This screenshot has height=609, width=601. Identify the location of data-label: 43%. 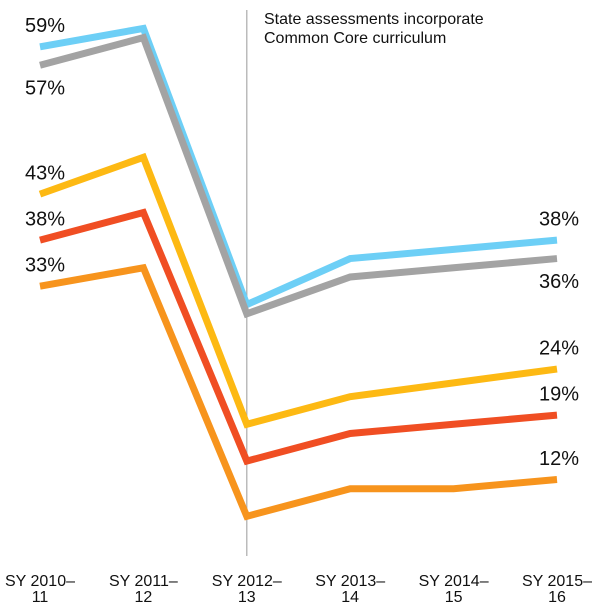
(45, 173).